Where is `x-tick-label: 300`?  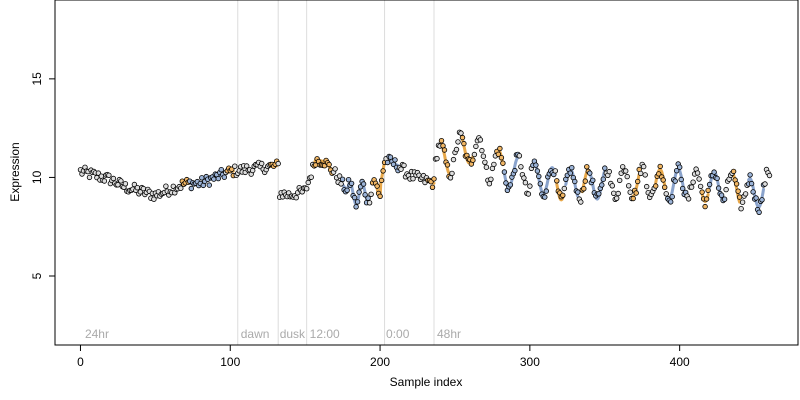 x-tick-label: 300 is located at coordinates (530, 362).